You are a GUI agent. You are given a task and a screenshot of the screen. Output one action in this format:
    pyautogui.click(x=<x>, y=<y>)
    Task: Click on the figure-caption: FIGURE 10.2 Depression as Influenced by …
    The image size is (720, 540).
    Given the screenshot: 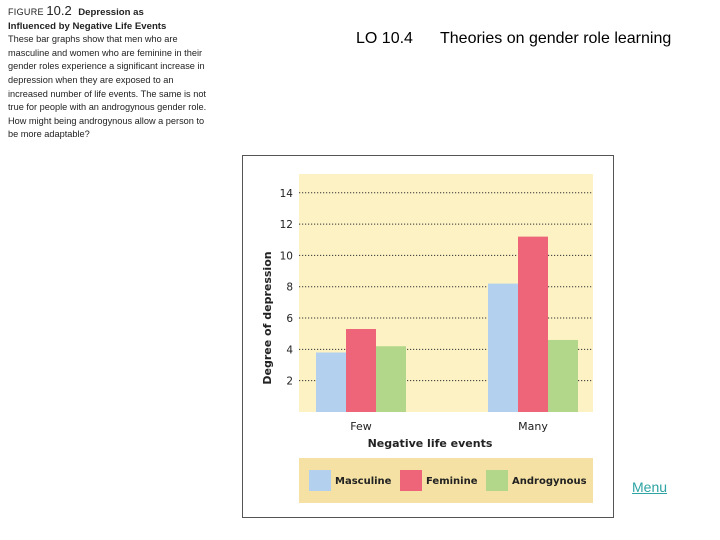 What is the action you would take?
    pyautogui.click(x=110, y=73)
    